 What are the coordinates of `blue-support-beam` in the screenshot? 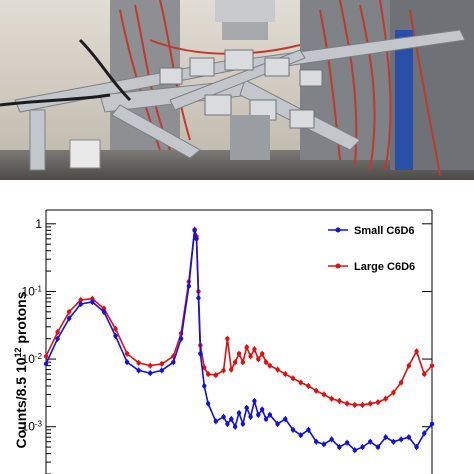 It's located at (404, 100).